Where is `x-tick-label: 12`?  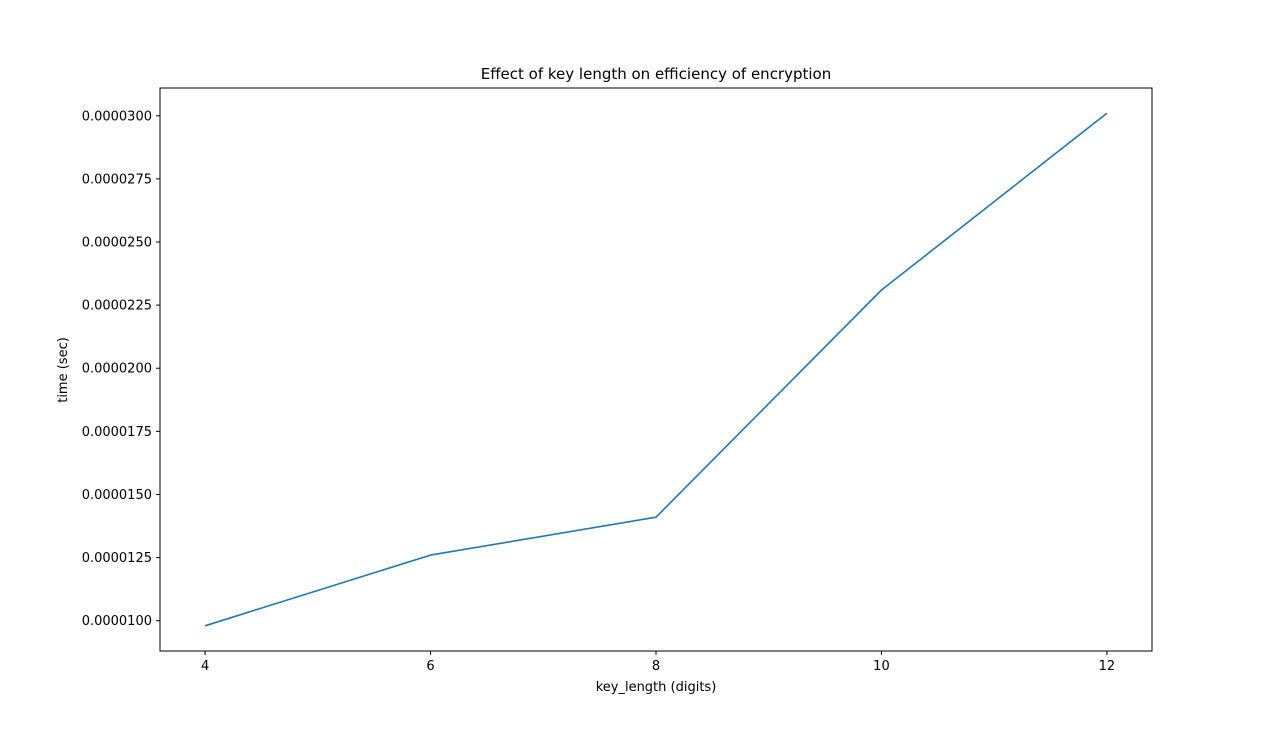 x-tick-label: 12 is located at coordinates (1107, 666).